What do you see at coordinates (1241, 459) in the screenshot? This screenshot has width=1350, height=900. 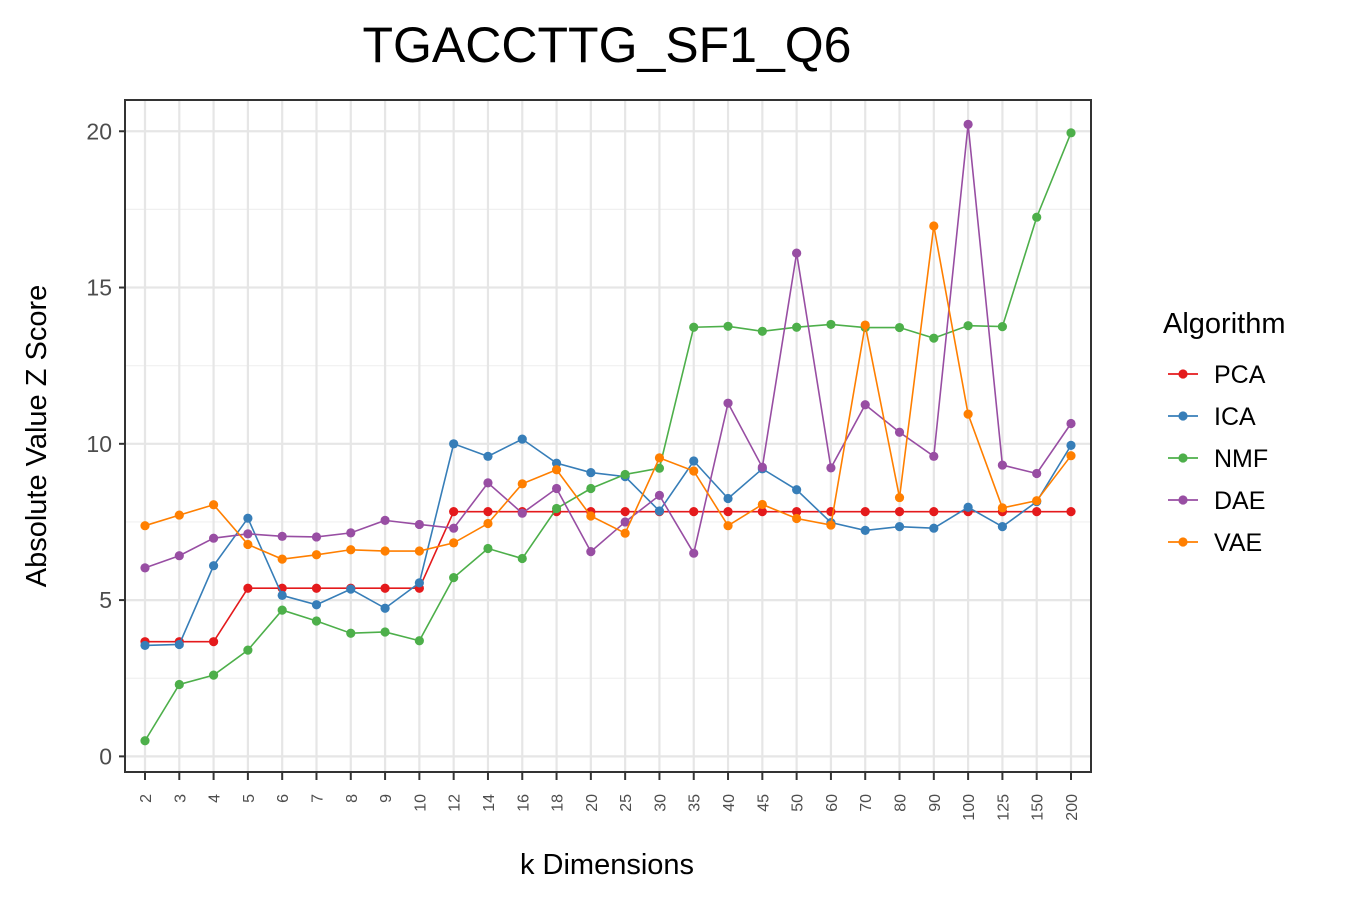 I see `legend-label-nmf: NMF` at bounding box center [1241, 459].